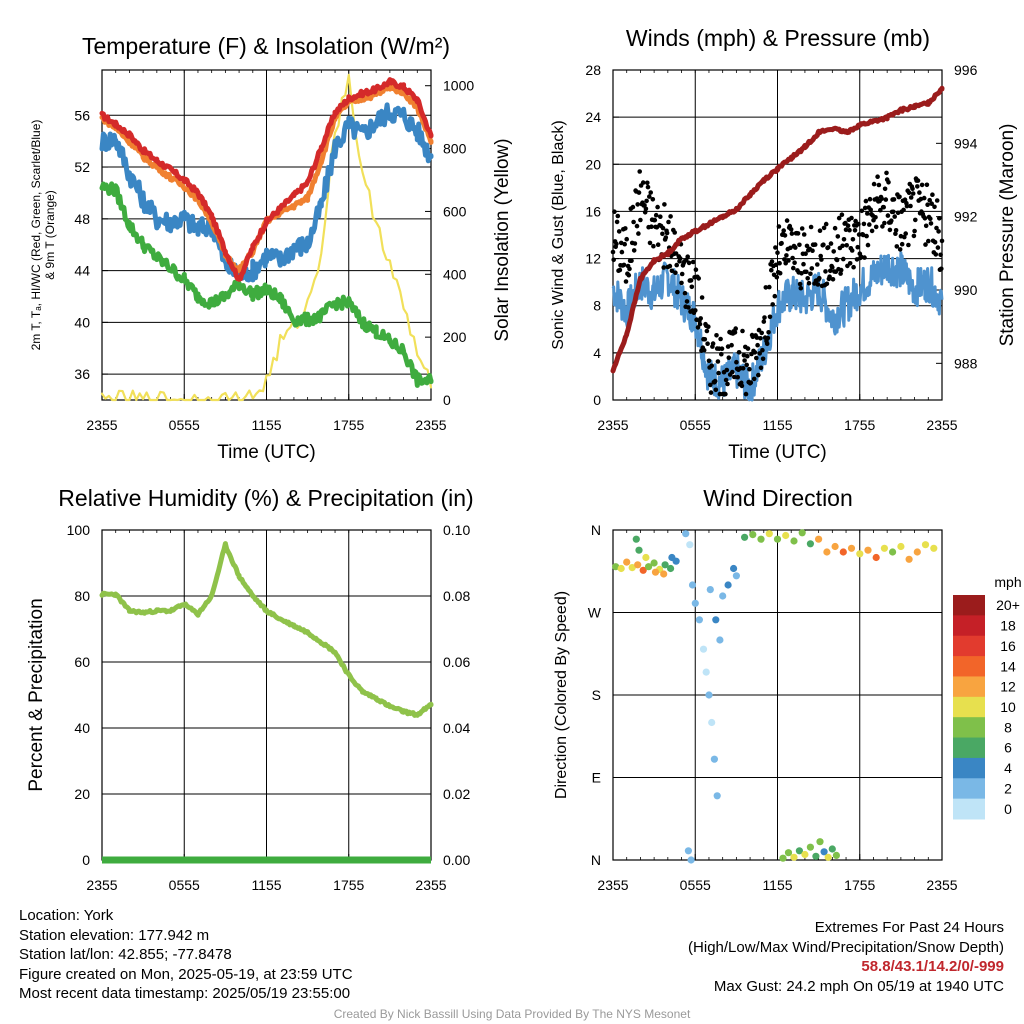 The height and width of the screenshot is (1024, 1024). What do you see at coordinates (1008, 687) in the screenshot?
I see `colorbar-label: 12` at bounding box center [1008, 687].